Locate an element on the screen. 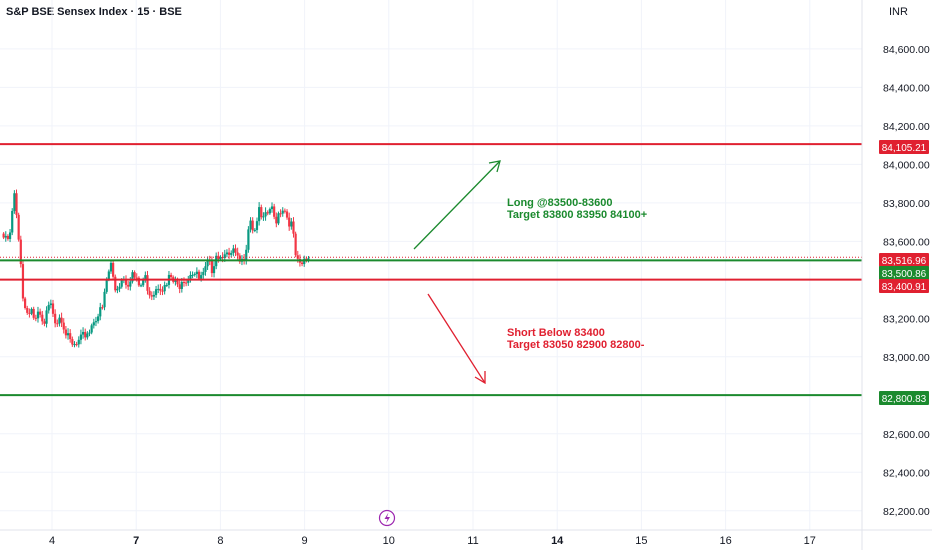 This screenshot has height=550, width=932. level-badge-label: 83,400.91 is located at coordinates (904, 287).